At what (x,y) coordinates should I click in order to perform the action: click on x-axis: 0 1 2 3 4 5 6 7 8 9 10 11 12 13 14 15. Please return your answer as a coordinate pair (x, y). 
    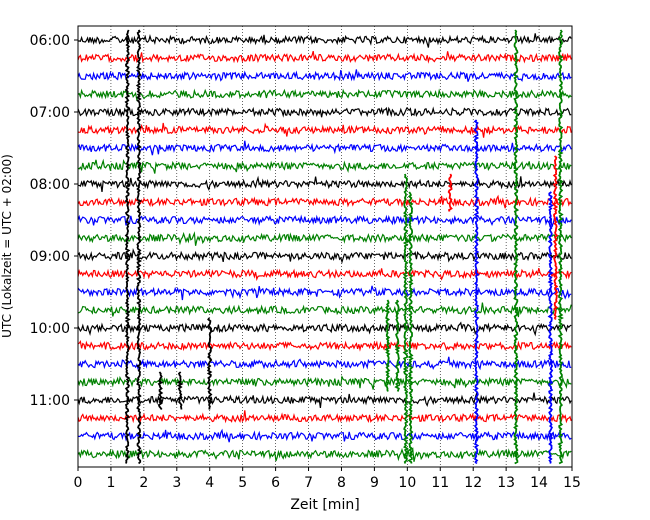
    Looking at the image, I should click on (327, 479).